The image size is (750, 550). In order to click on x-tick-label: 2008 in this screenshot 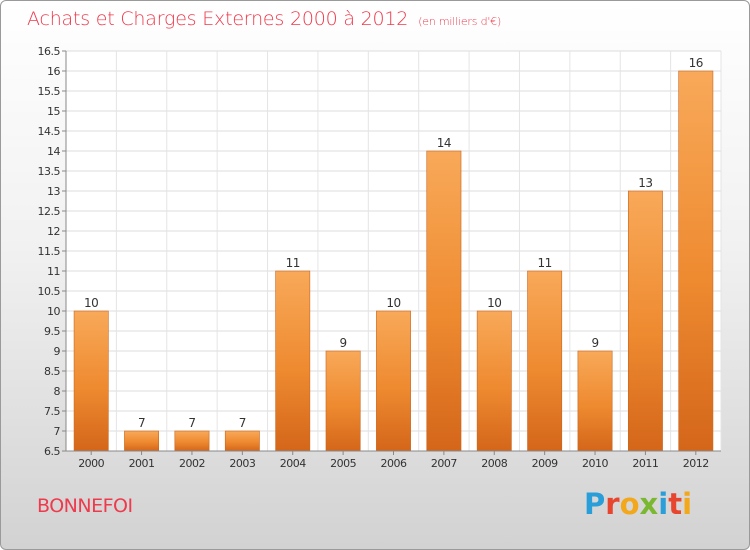, I will do `click(494, 463)`.